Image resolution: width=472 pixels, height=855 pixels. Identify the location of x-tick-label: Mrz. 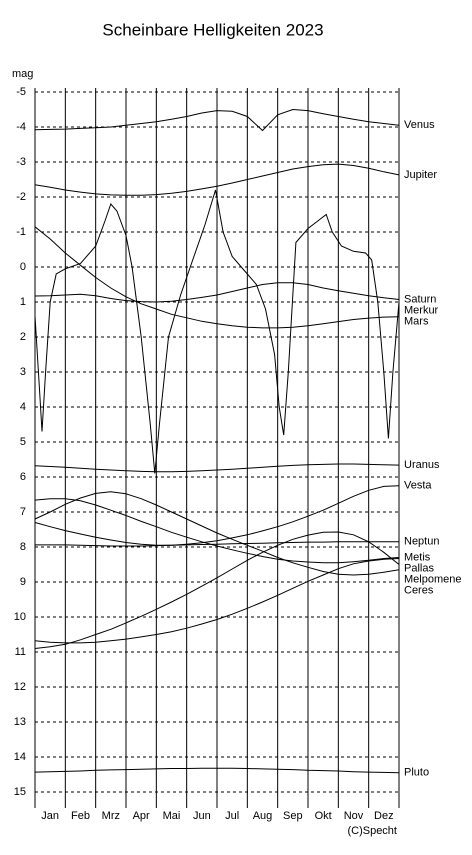
(111, 816).